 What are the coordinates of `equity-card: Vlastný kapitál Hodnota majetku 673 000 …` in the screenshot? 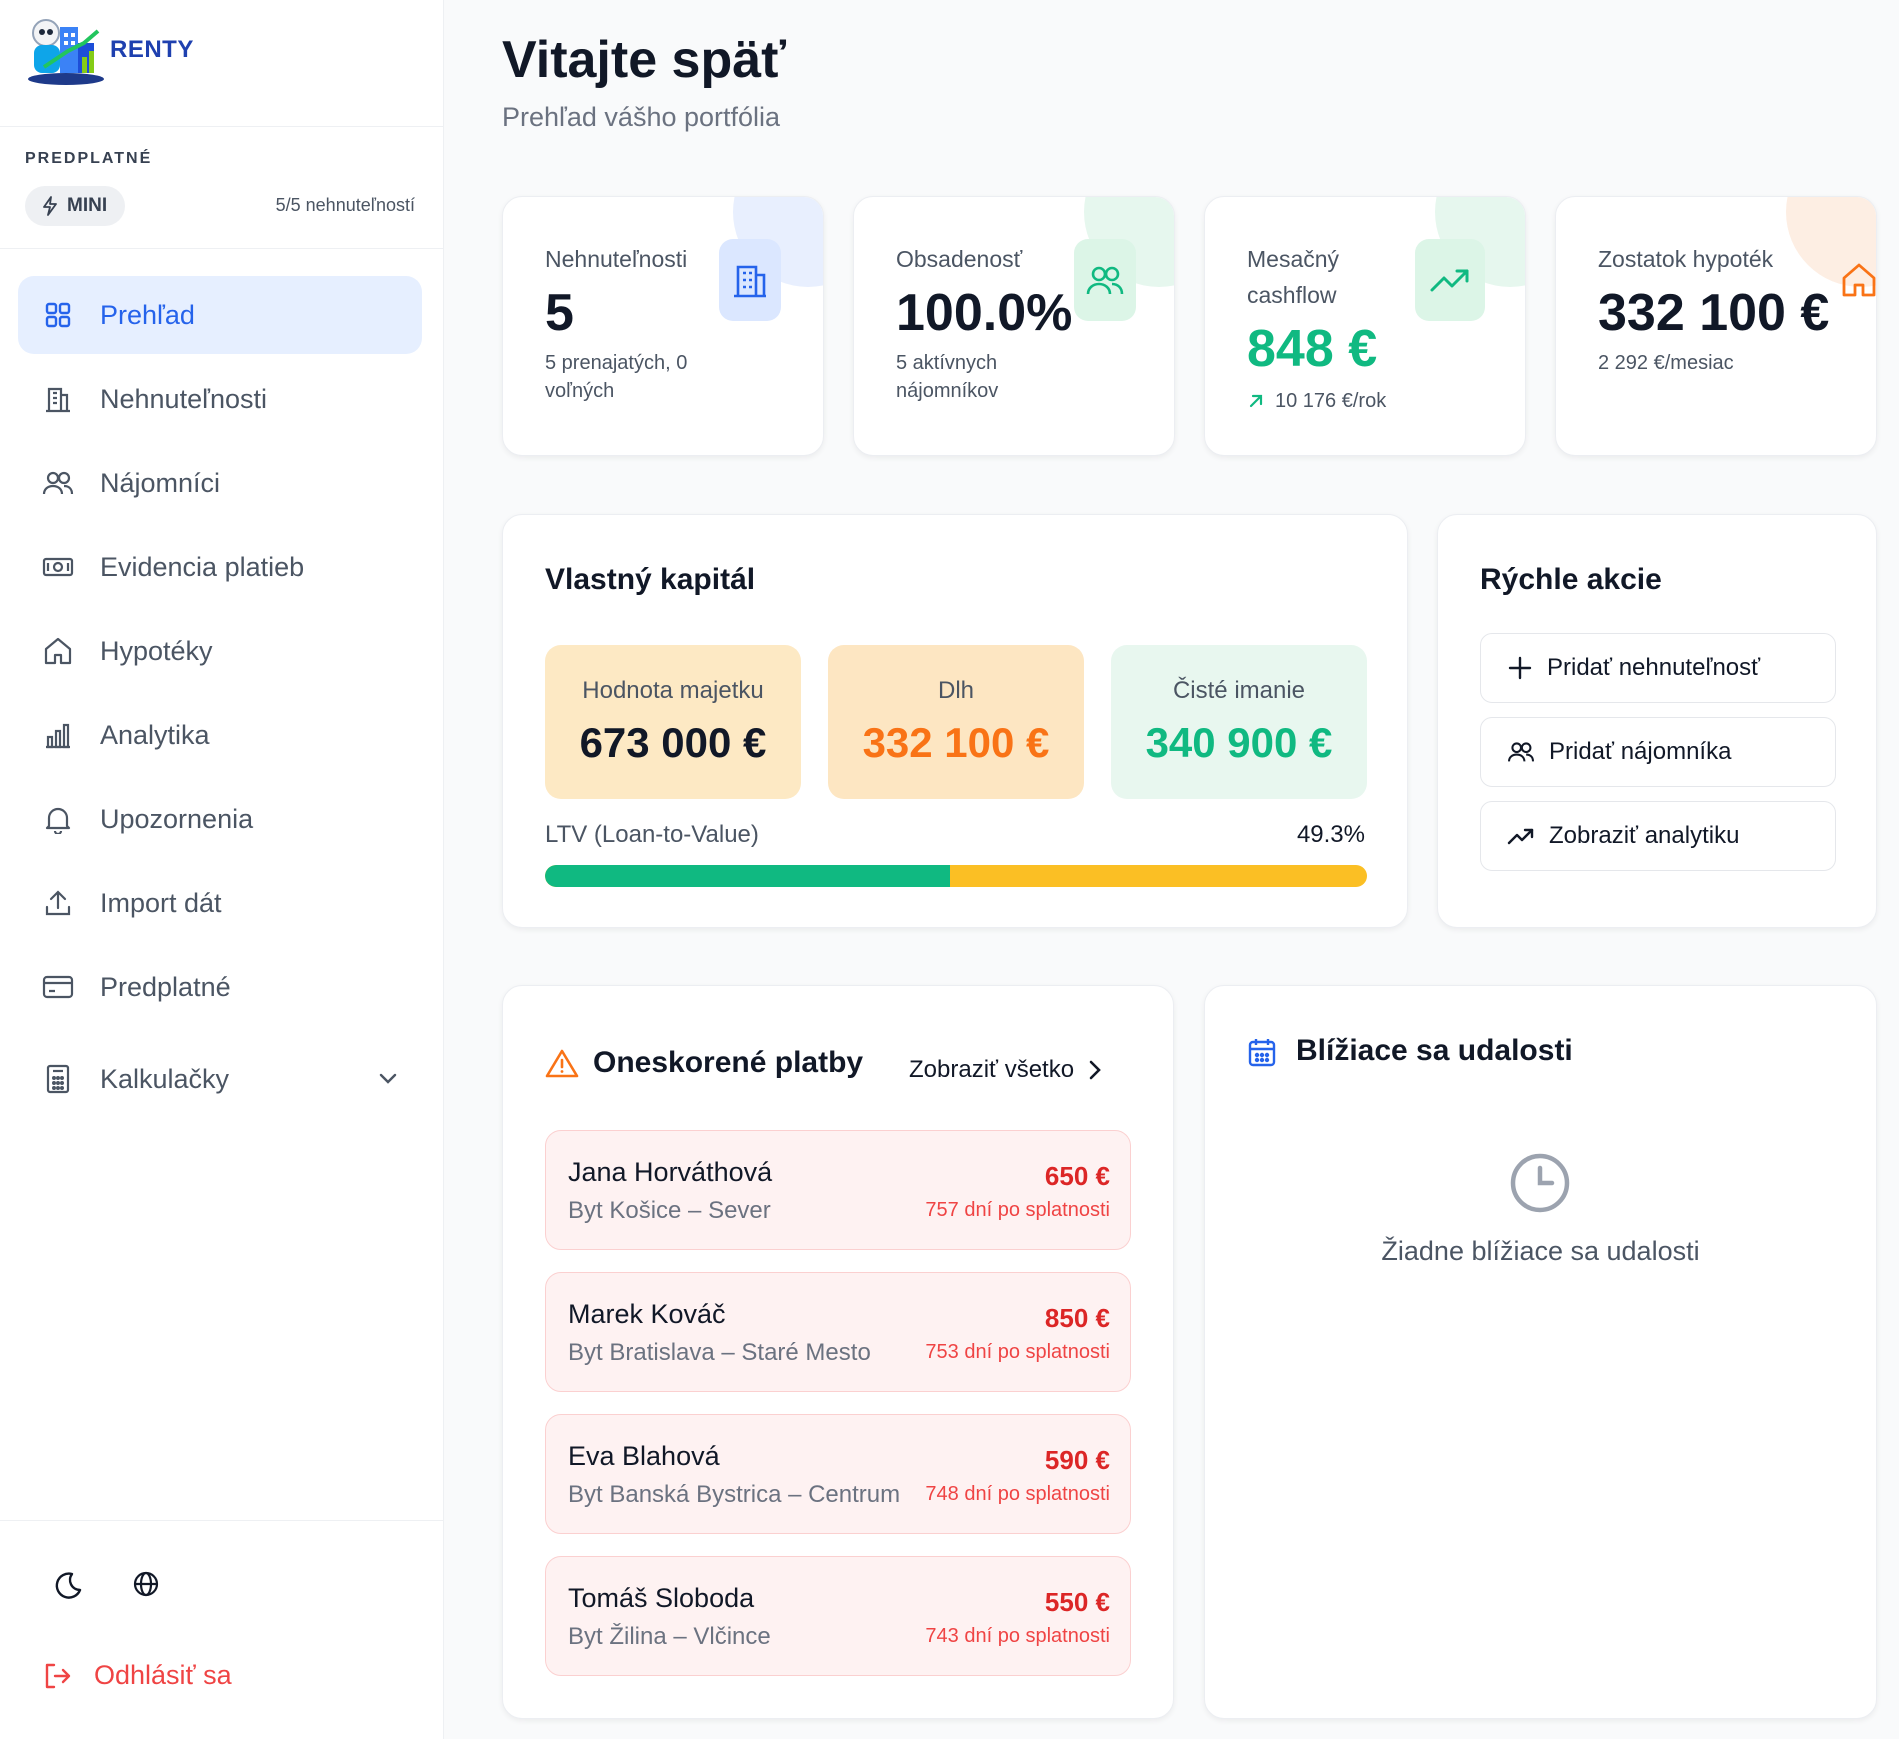 It's located at (955, 721).